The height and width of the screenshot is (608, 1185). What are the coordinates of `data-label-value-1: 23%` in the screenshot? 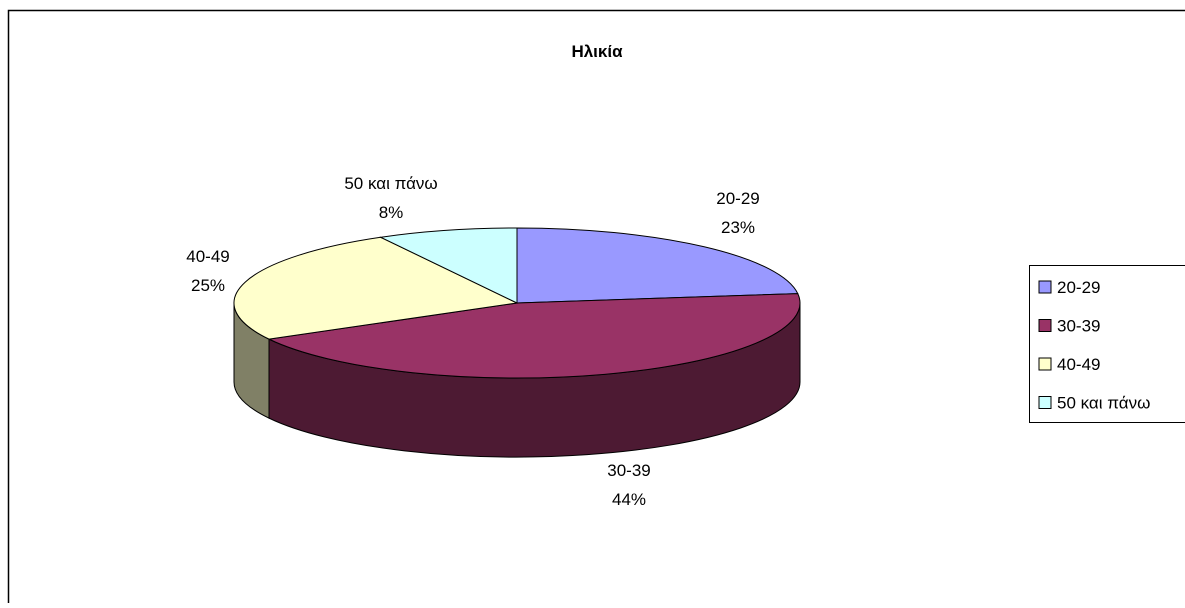 It's located at (738, 227).